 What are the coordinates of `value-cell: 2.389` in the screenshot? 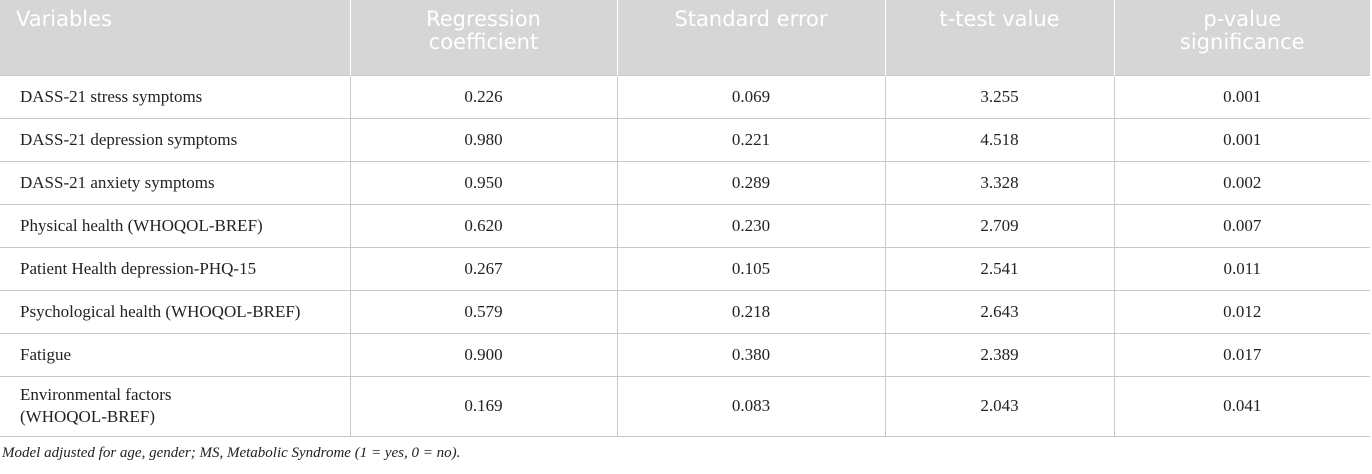 It's located at (999, 354).